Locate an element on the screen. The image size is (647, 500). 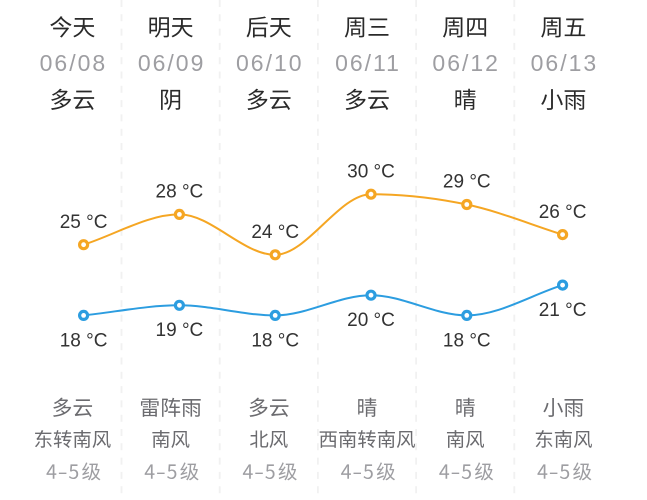
svg-text: 26 °C is located at coordinates (563, 212).